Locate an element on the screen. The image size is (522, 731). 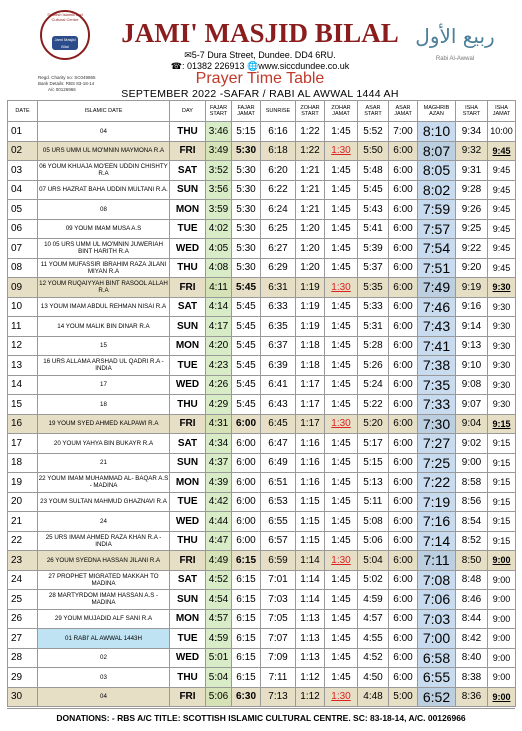
cell: 5:28 is located at coordinates (373, 345).